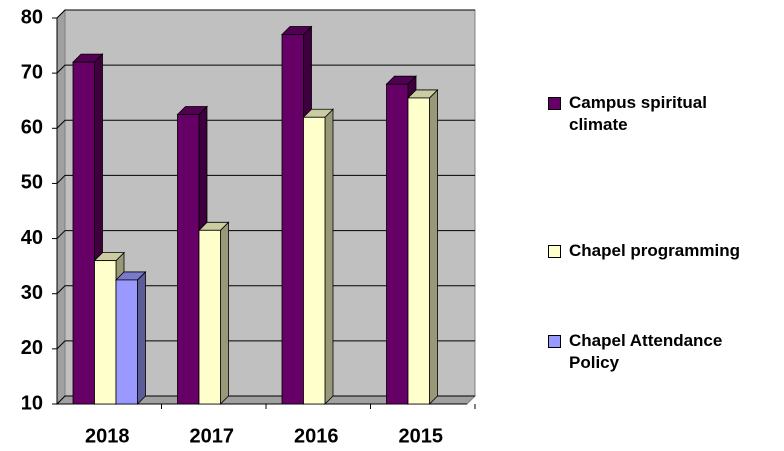 The image size is (784, 451). What do you see at coordinates (316, 436) in the screenshot?
I see `x-tick-label: 2016` at bounding box center [316, 436].